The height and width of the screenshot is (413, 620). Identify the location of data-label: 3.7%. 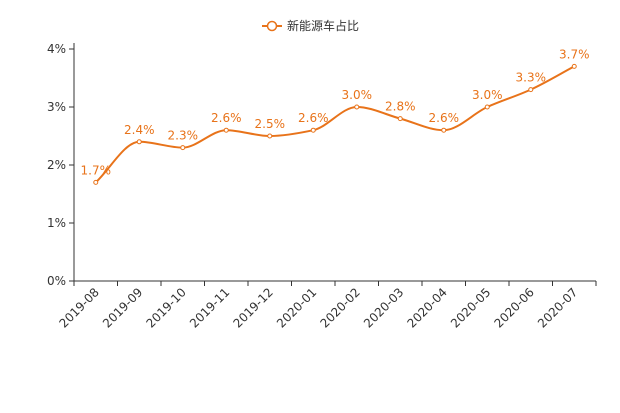
(574, 54).